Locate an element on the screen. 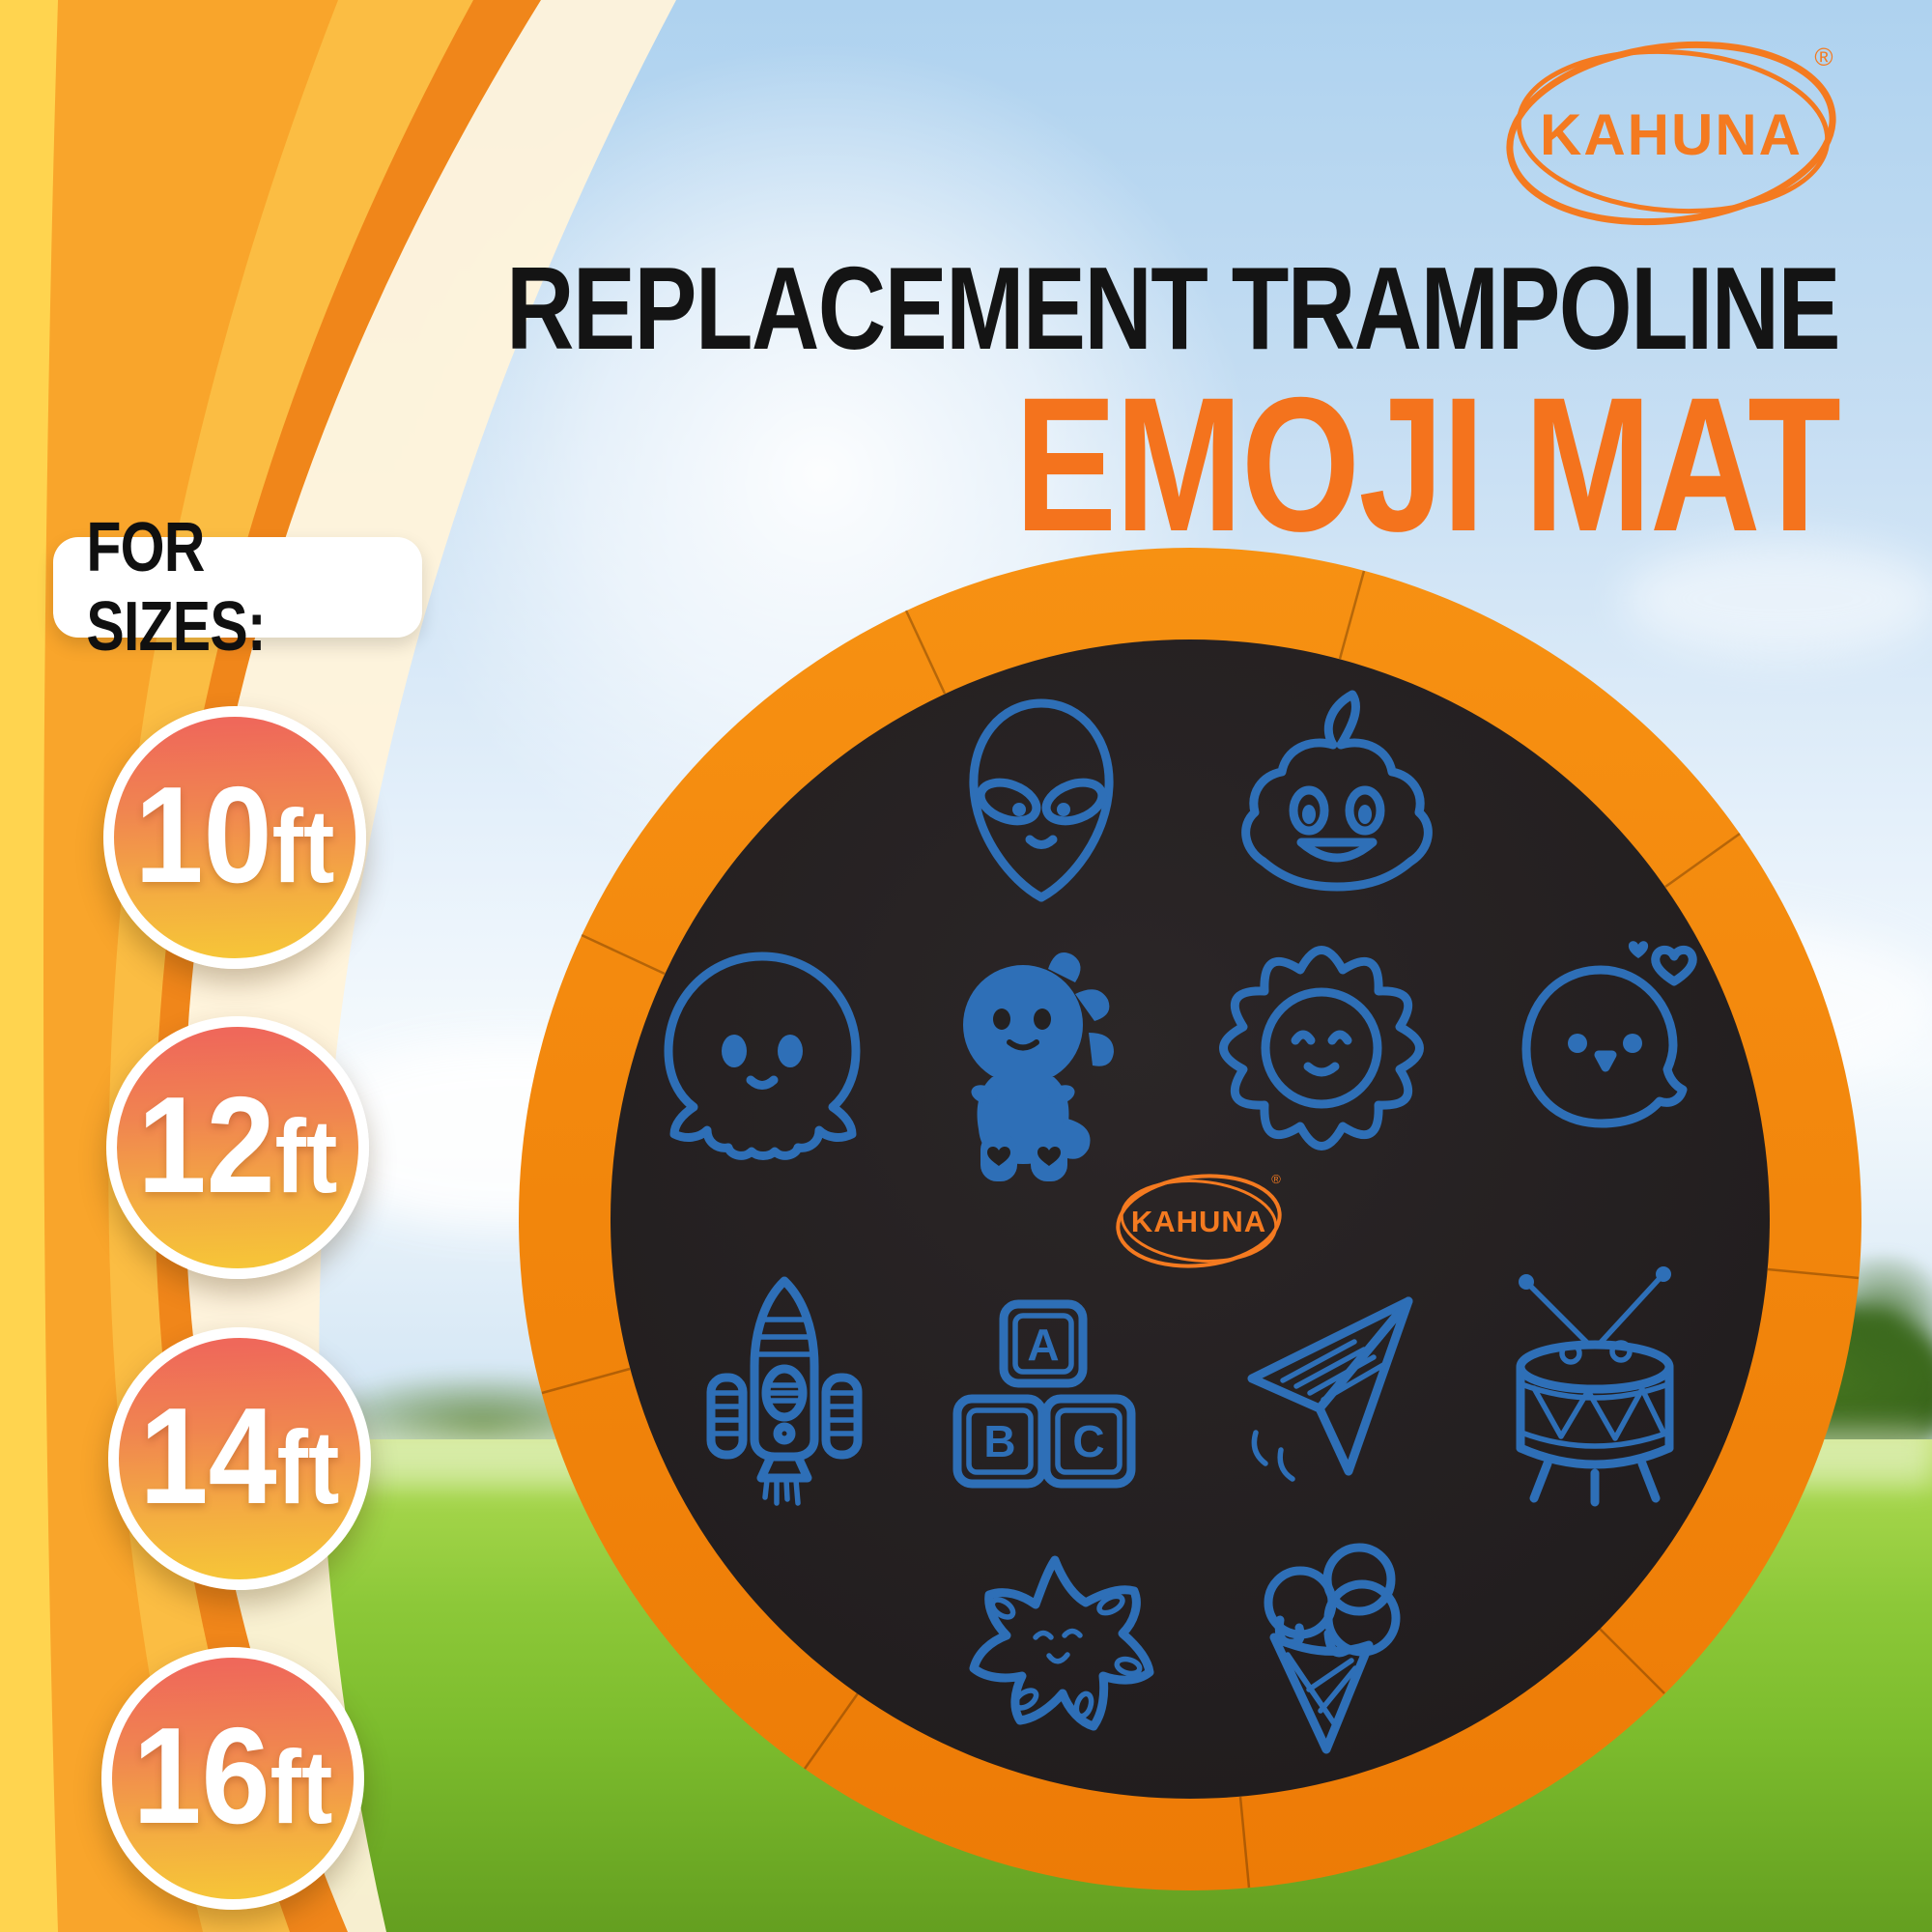 The image size is (1932, 1932). block-letter-a: A is located at coordinates (1043, 1345).